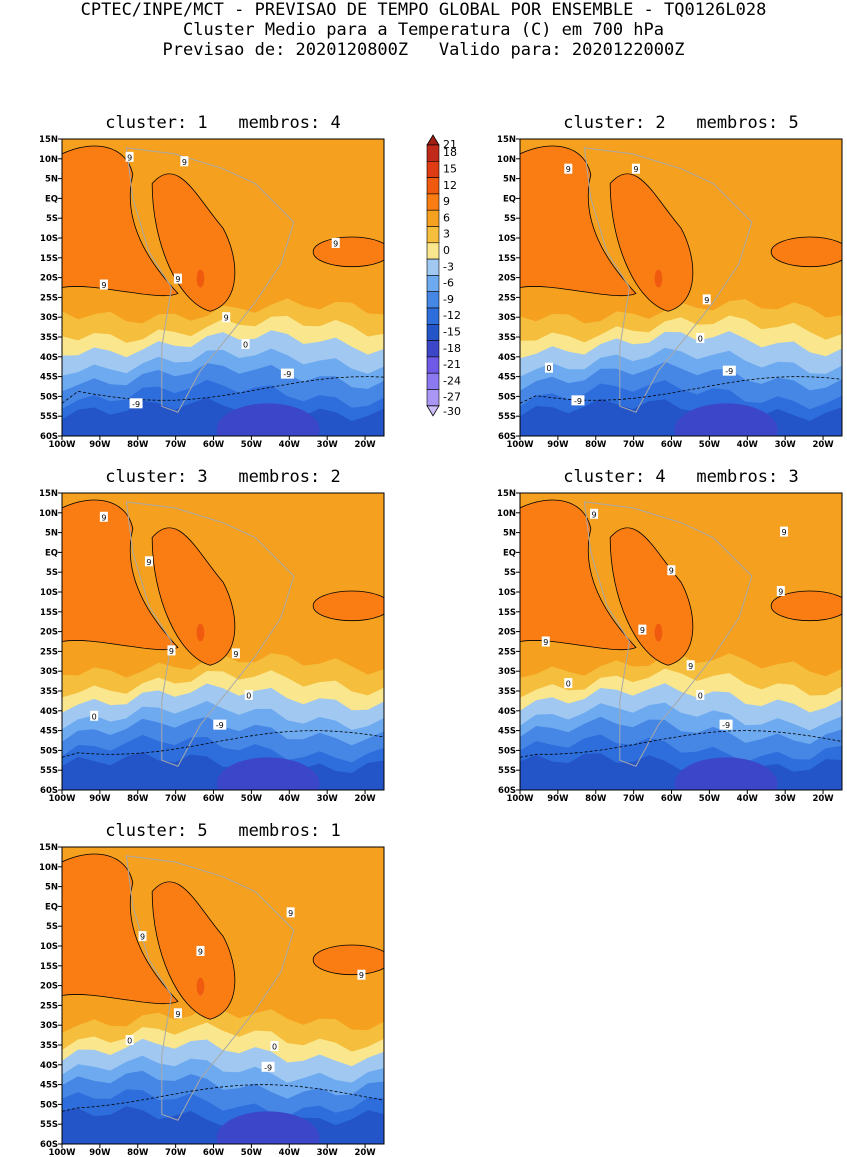 The width and height of the screenshot is (847, 1157). Describe the element at coordinates (450, 168) in the screenshot. I see `colorbar-label: 15` at that location.